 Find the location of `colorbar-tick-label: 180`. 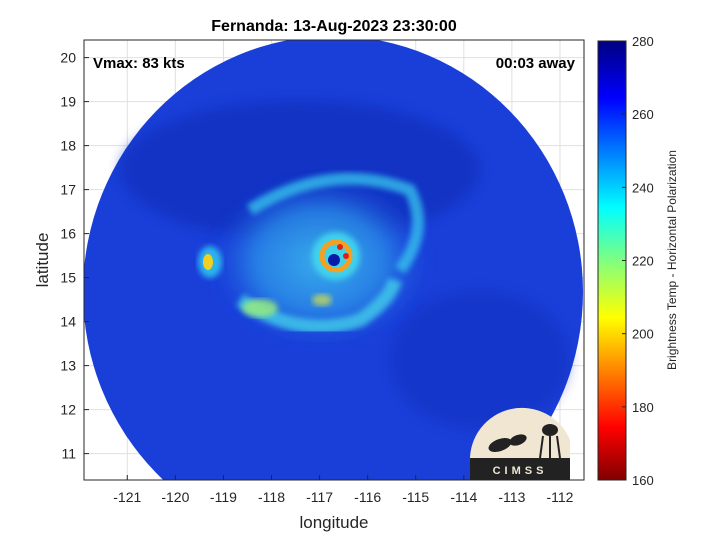

colorbar-tick-label: 180 is located at coordinates (643, 407).